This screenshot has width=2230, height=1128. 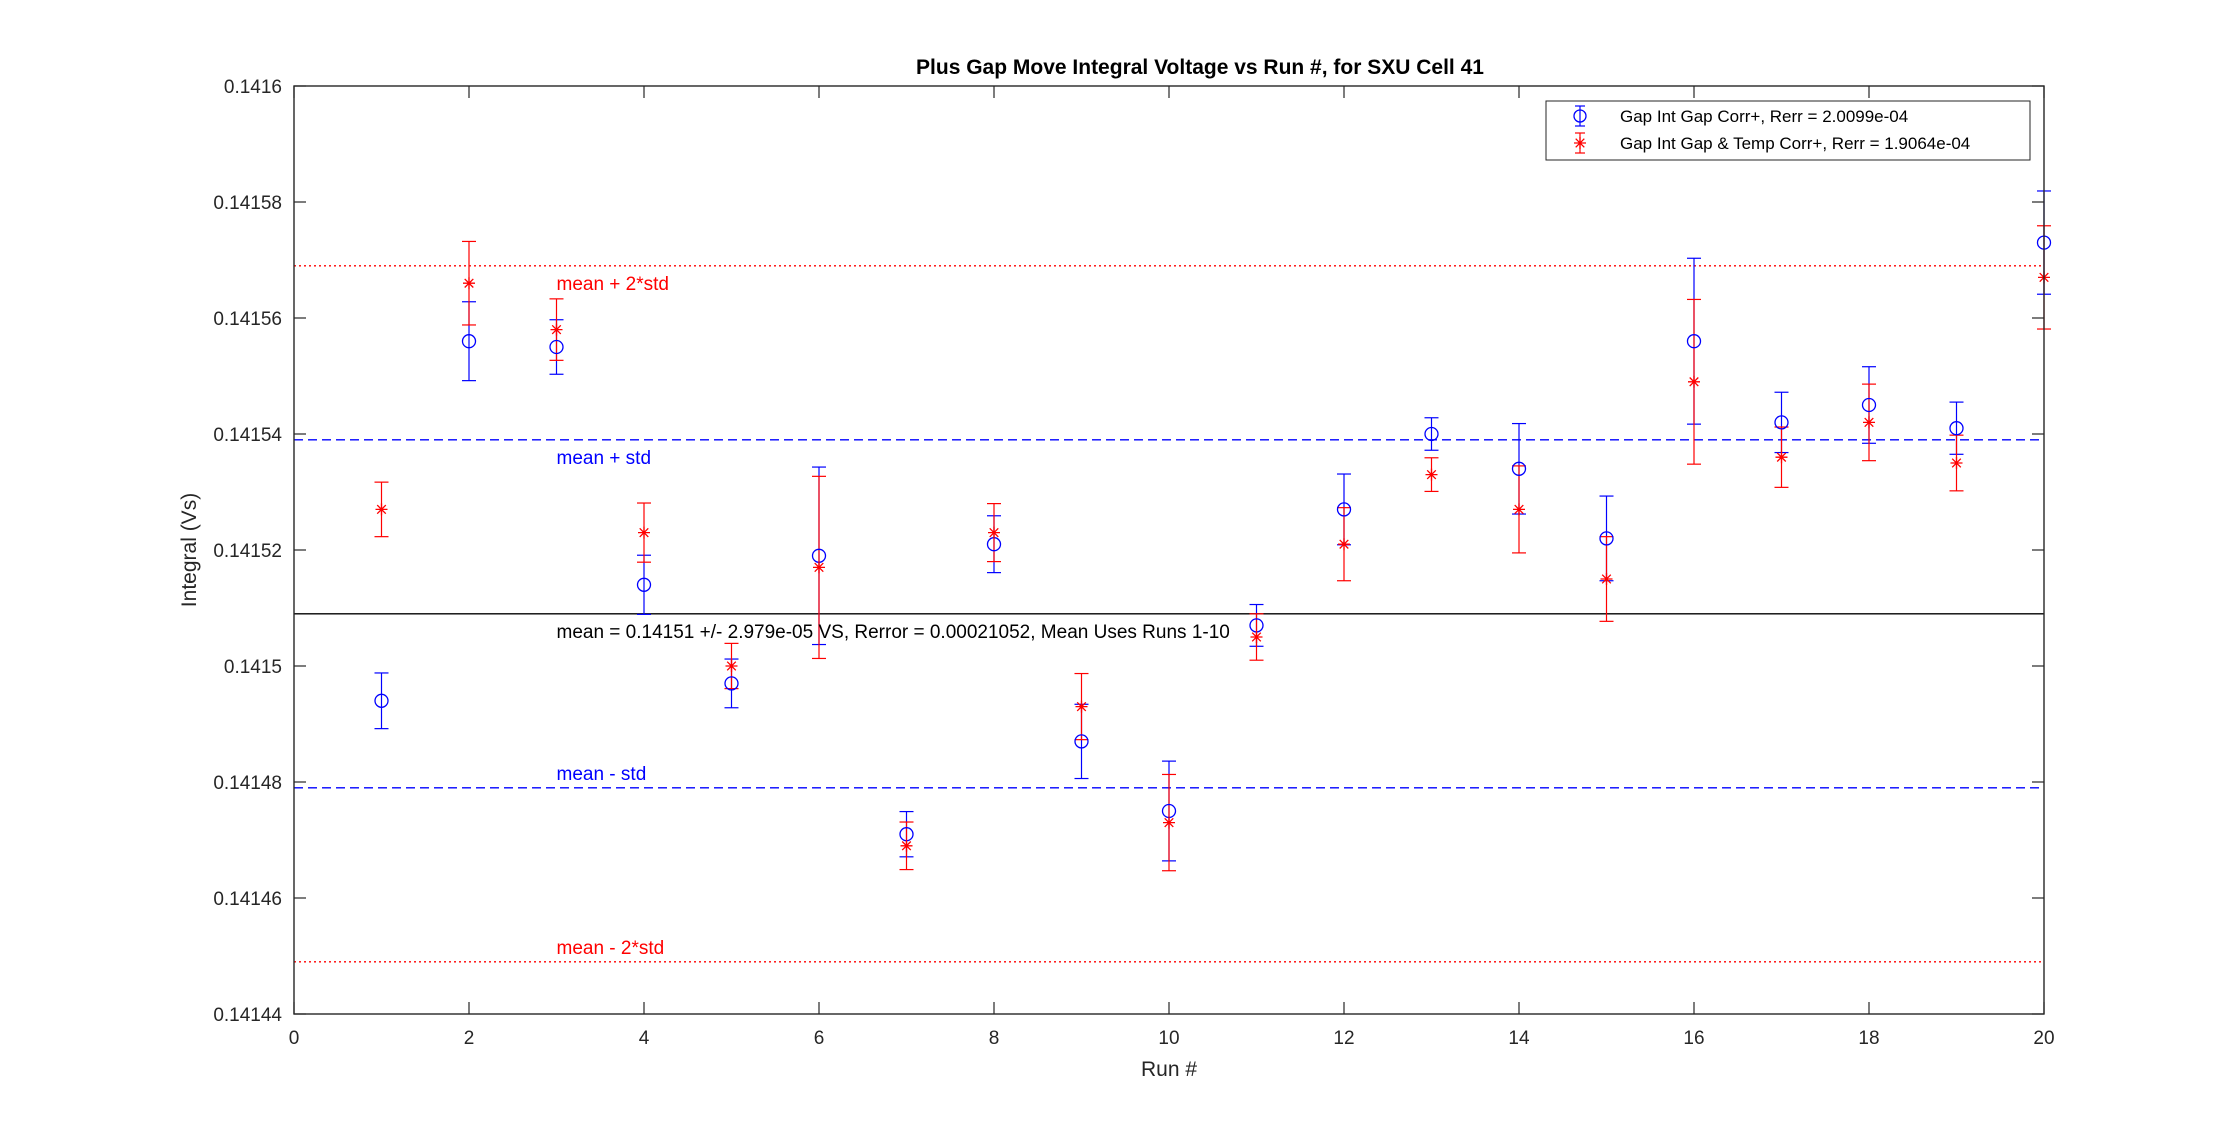 I want to click on legend-box, so click(x=1788, y=130).